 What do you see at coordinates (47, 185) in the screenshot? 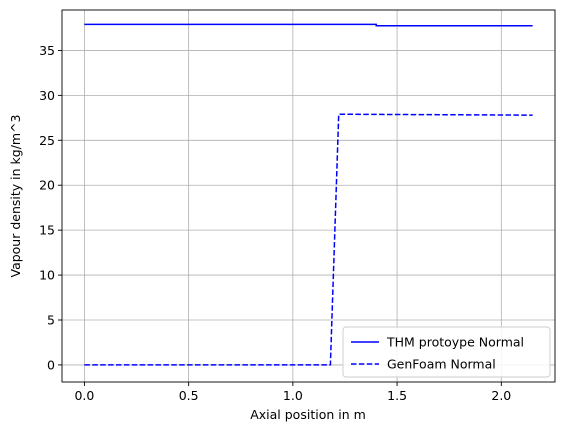
I see `y-tick-label: 20` at bounding box center [47, 185].